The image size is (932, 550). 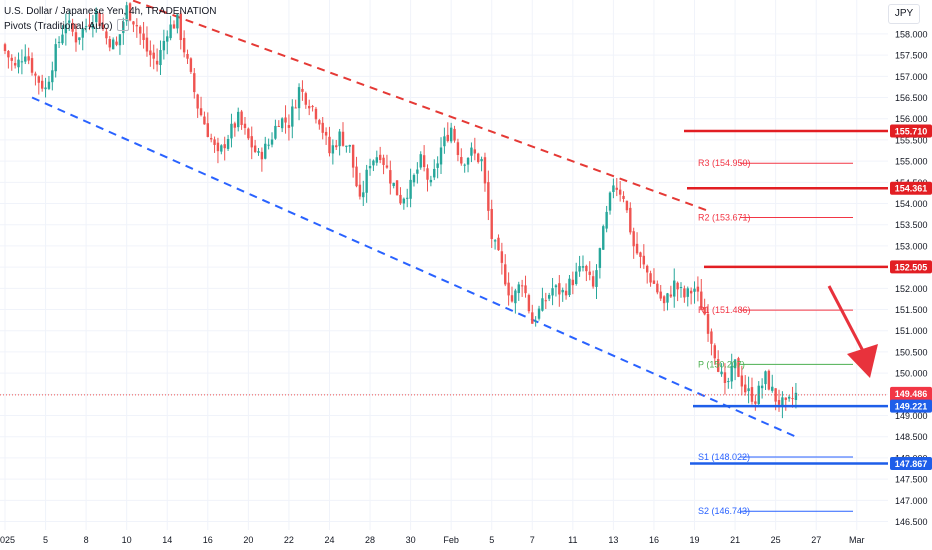 I want to click on indicator-legend: Pivots (Traditional, Auto), so click(x=67, y=25).